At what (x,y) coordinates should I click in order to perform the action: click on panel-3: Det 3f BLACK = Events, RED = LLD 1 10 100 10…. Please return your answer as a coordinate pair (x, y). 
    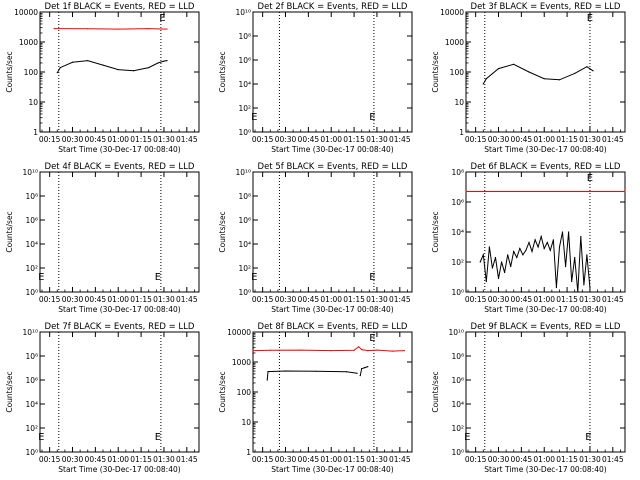
    Looking at the image, I should click on (528, 78).